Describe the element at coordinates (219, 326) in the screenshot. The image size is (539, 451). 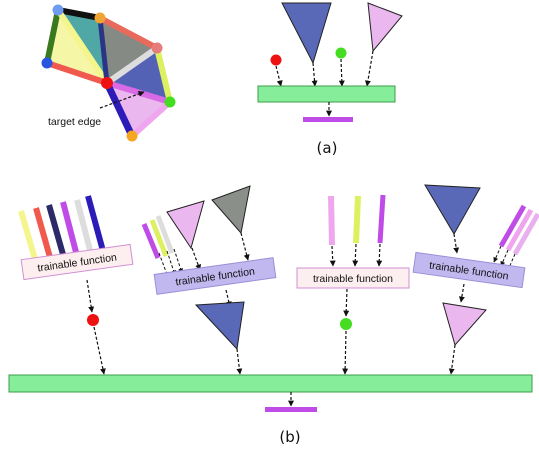
I see `blue-triangle-output` at that location.